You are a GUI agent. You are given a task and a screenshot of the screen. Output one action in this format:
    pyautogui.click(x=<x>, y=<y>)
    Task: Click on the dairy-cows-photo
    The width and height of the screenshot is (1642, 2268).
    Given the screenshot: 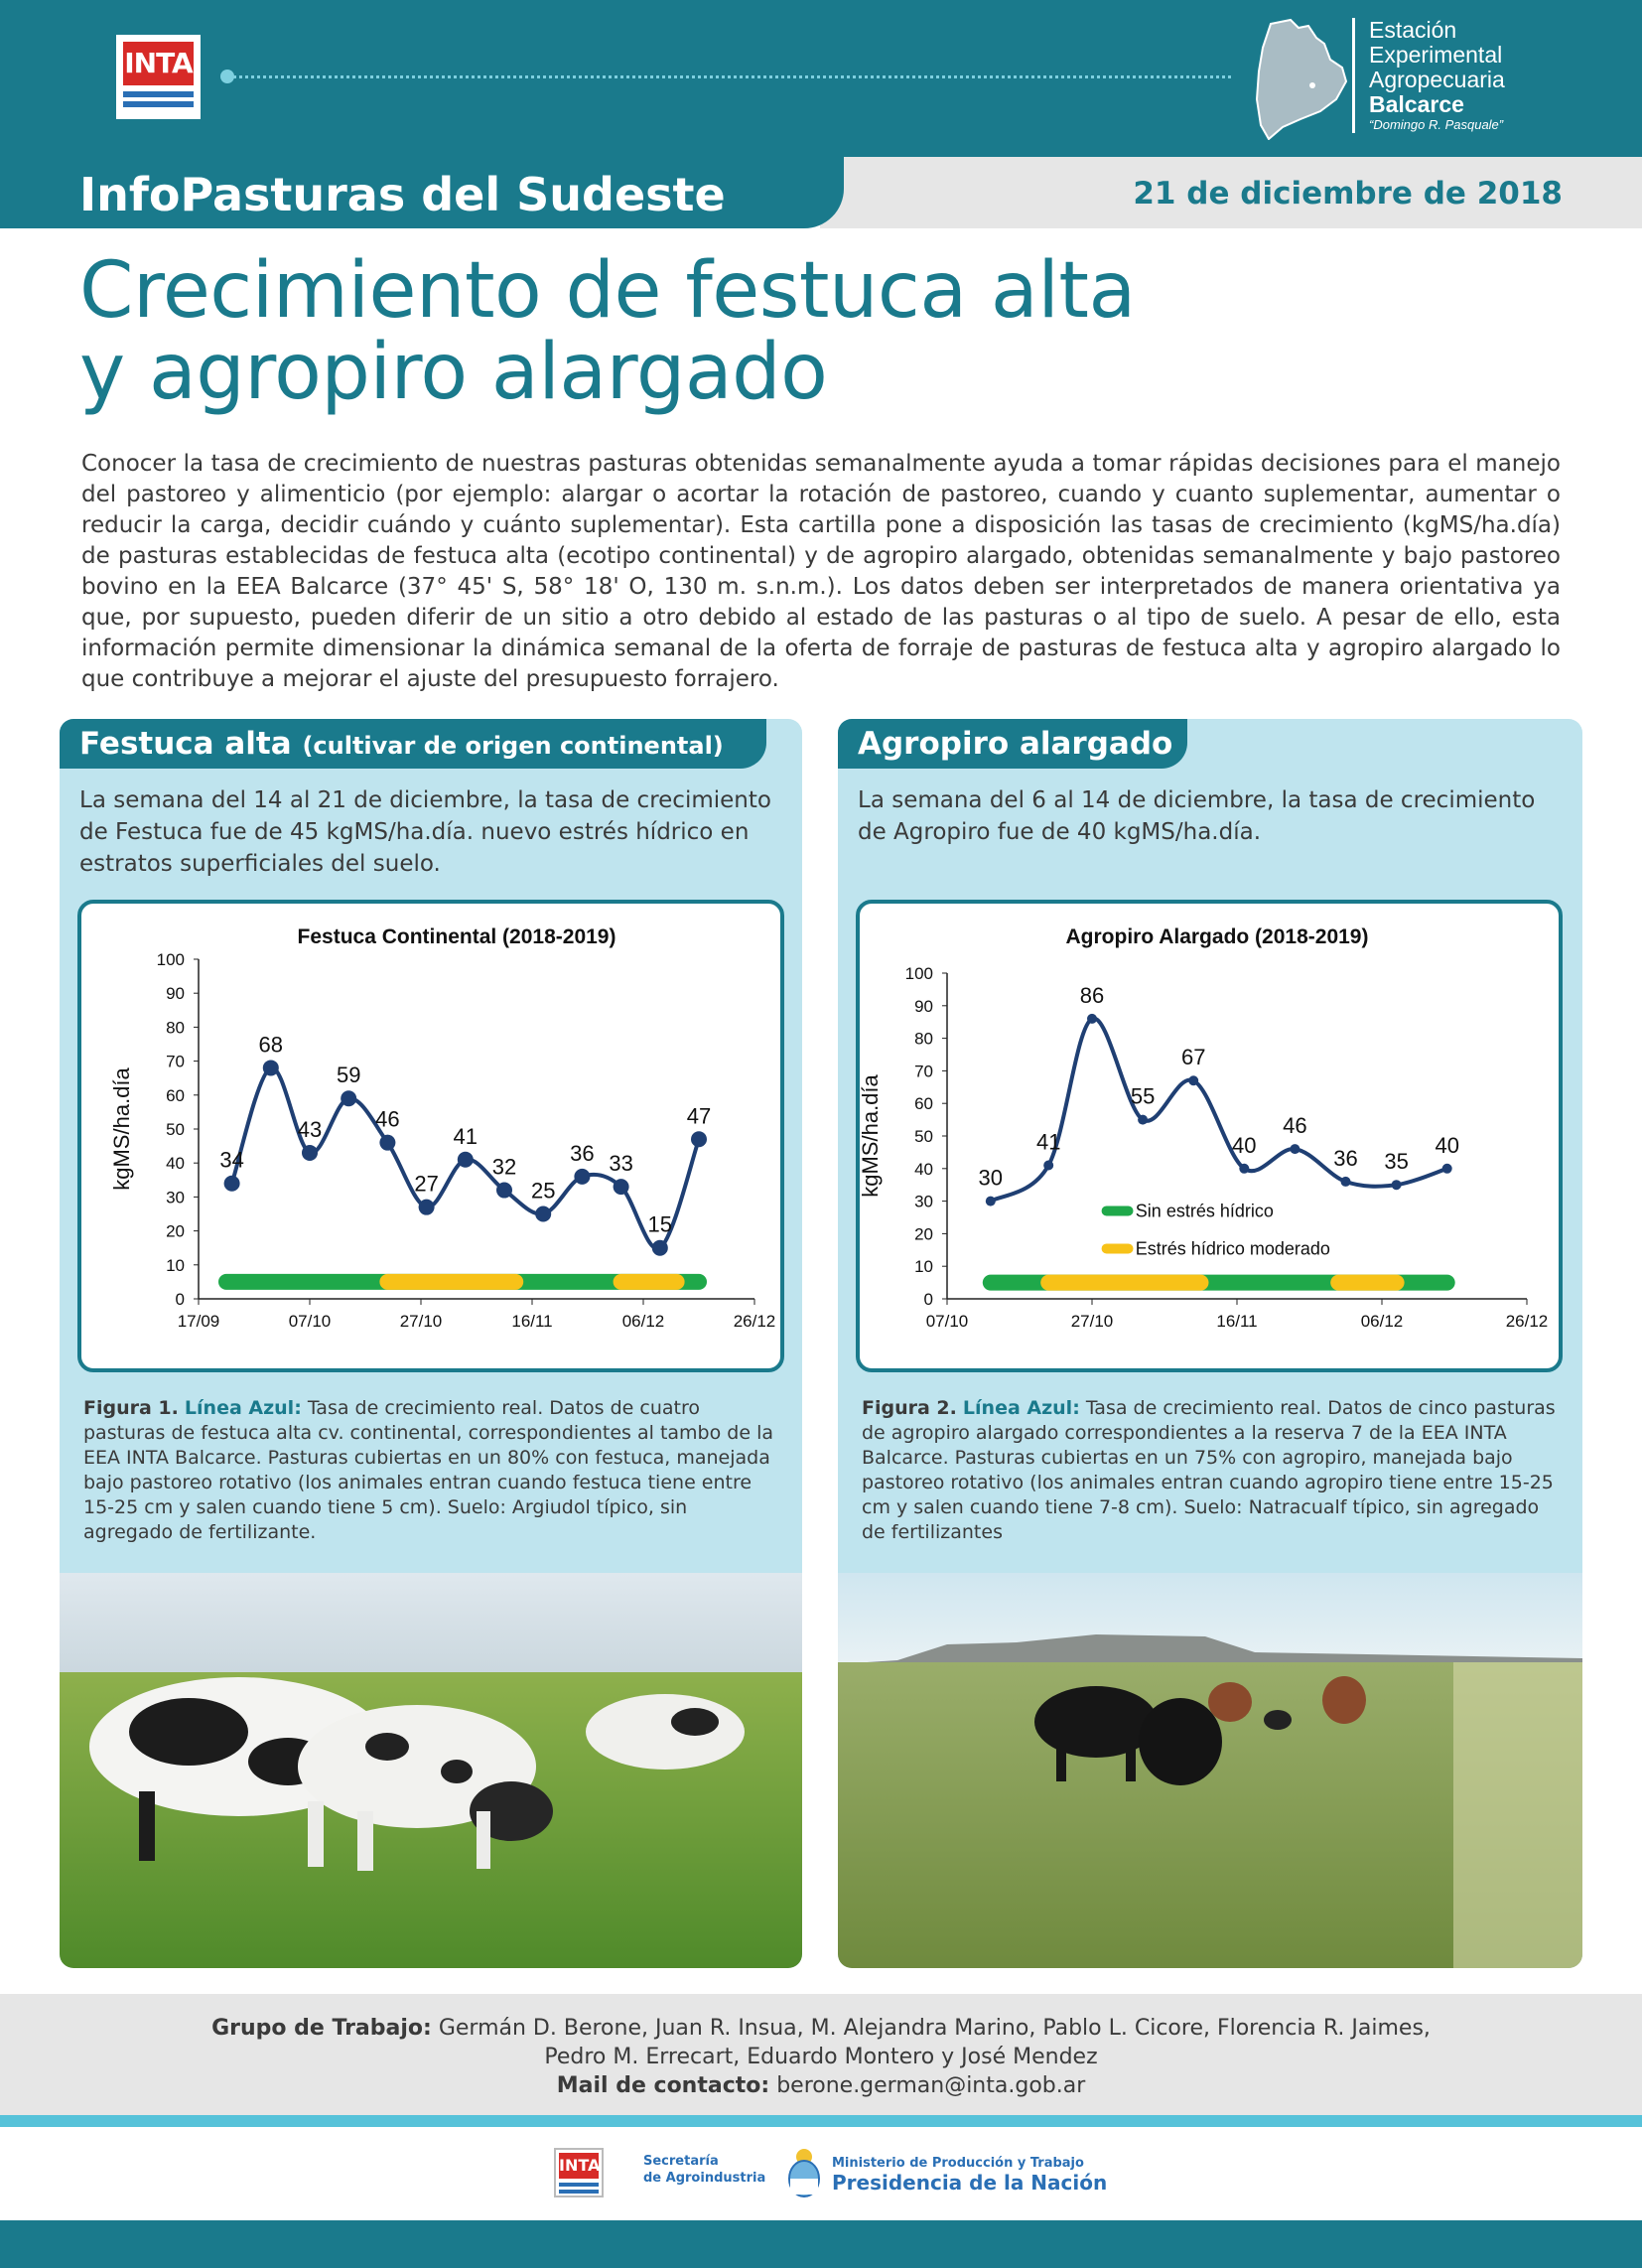 What is the action you would take?
    pyautogui.click(x=431, y=1770)
    